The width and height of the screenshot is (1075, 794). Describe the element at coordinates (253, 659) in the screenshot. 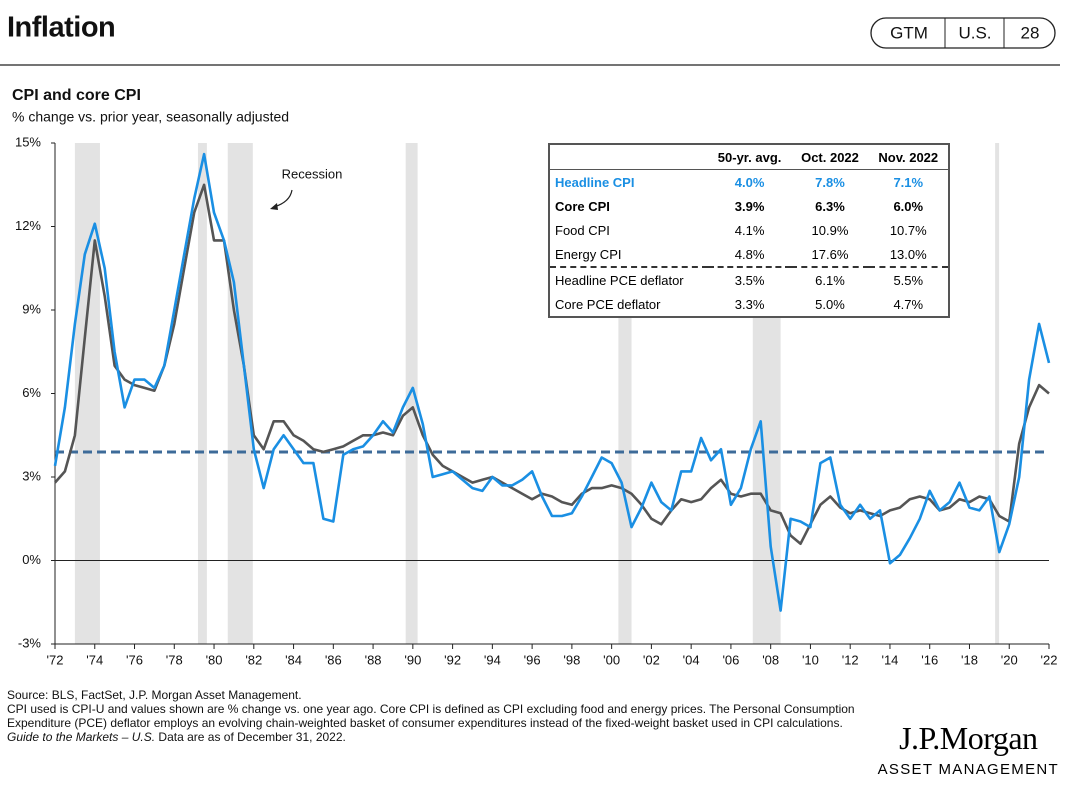

I see `x-tick-label: '82` at that location.